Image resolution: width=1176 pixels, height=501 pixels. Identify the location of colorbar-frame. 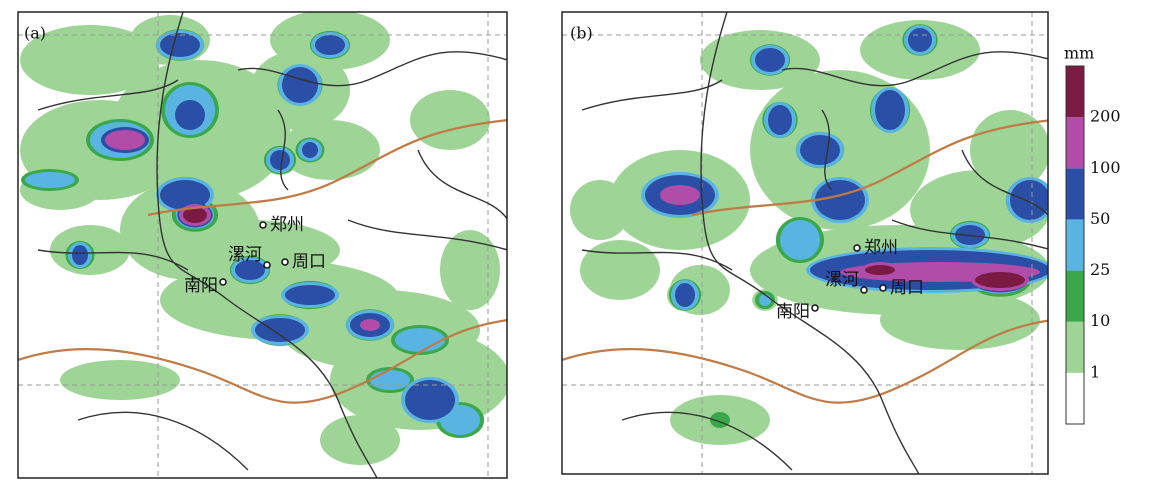
(1075, 245).